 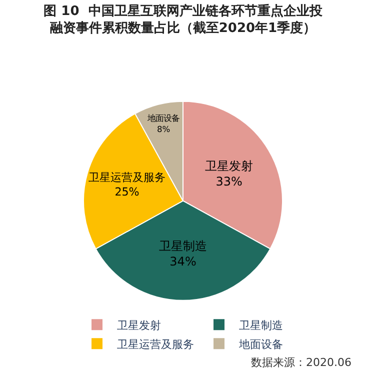 I want to click on data-label: 25%, so click(x=127, y=192).